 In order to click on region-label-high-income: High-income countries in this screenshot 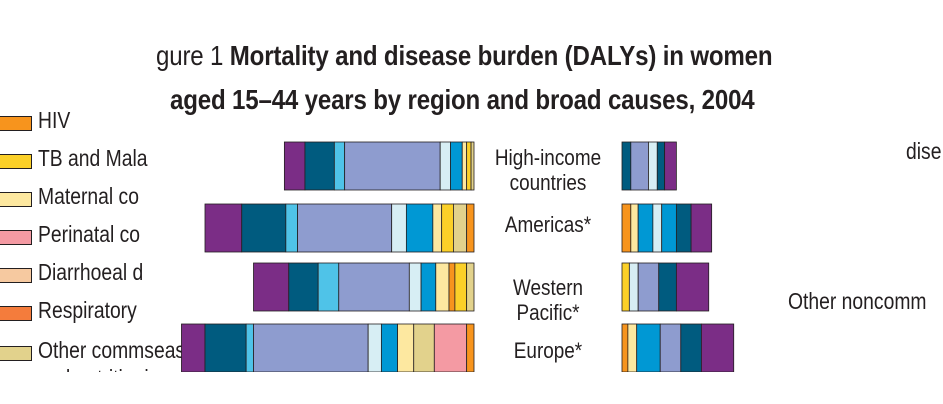, I will do `click(548, 170)`.